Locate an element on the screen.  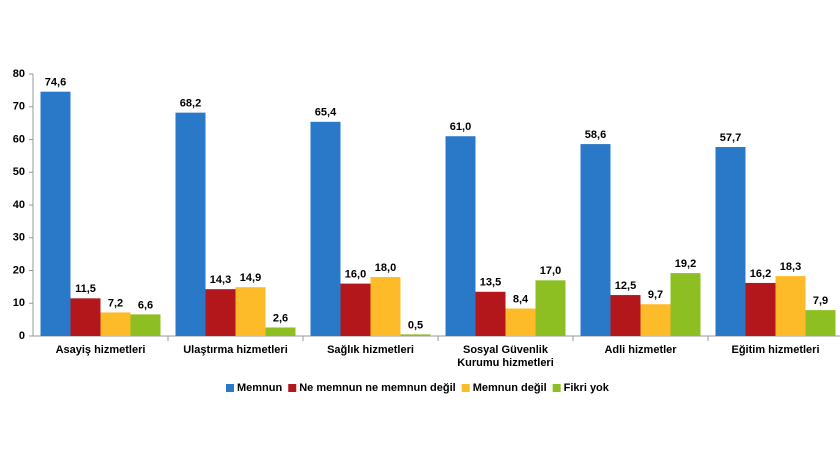
value-label: 7,9 is located at coordinates (820, 301).